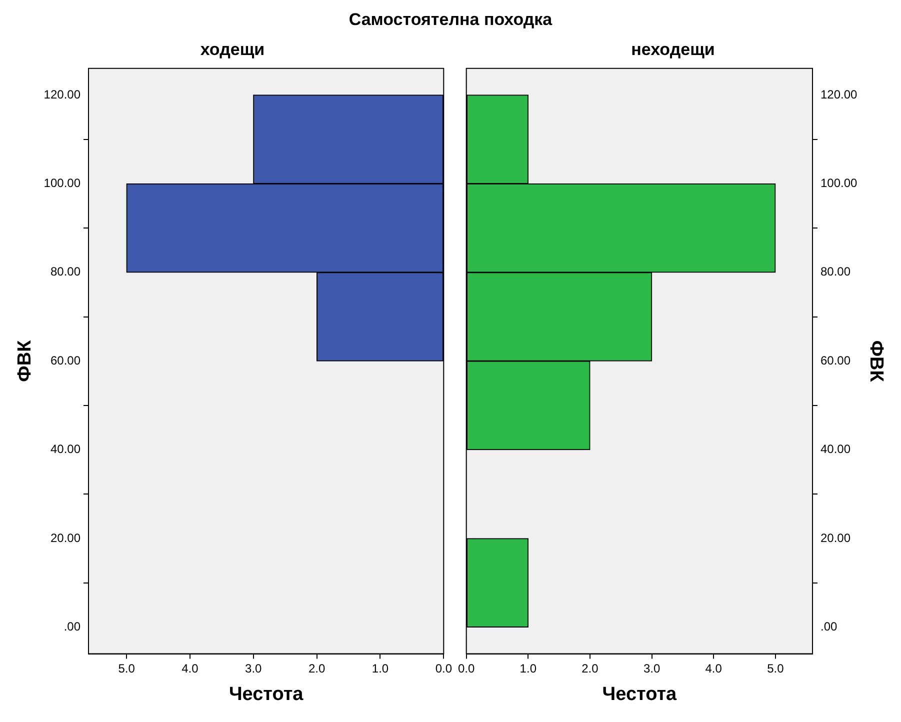 This screenshot has width=901, height=722. What do you see at coordinates (232, 49) in the screenshot?
I see `chart-subtitle: ходещи` at bounding box center [232, 49].